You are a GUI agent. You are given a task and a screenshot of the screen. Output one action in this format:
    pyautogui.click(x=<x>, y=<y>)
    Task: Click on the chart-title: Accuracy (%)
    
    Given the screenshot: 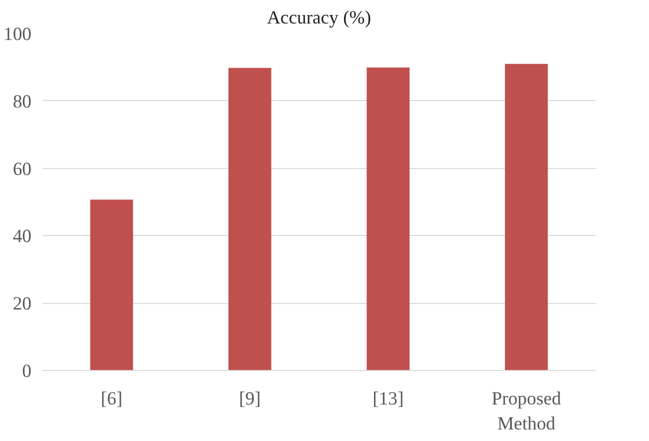 What is the action you would take?
    pyautogui.click(x=319, y=18)
    